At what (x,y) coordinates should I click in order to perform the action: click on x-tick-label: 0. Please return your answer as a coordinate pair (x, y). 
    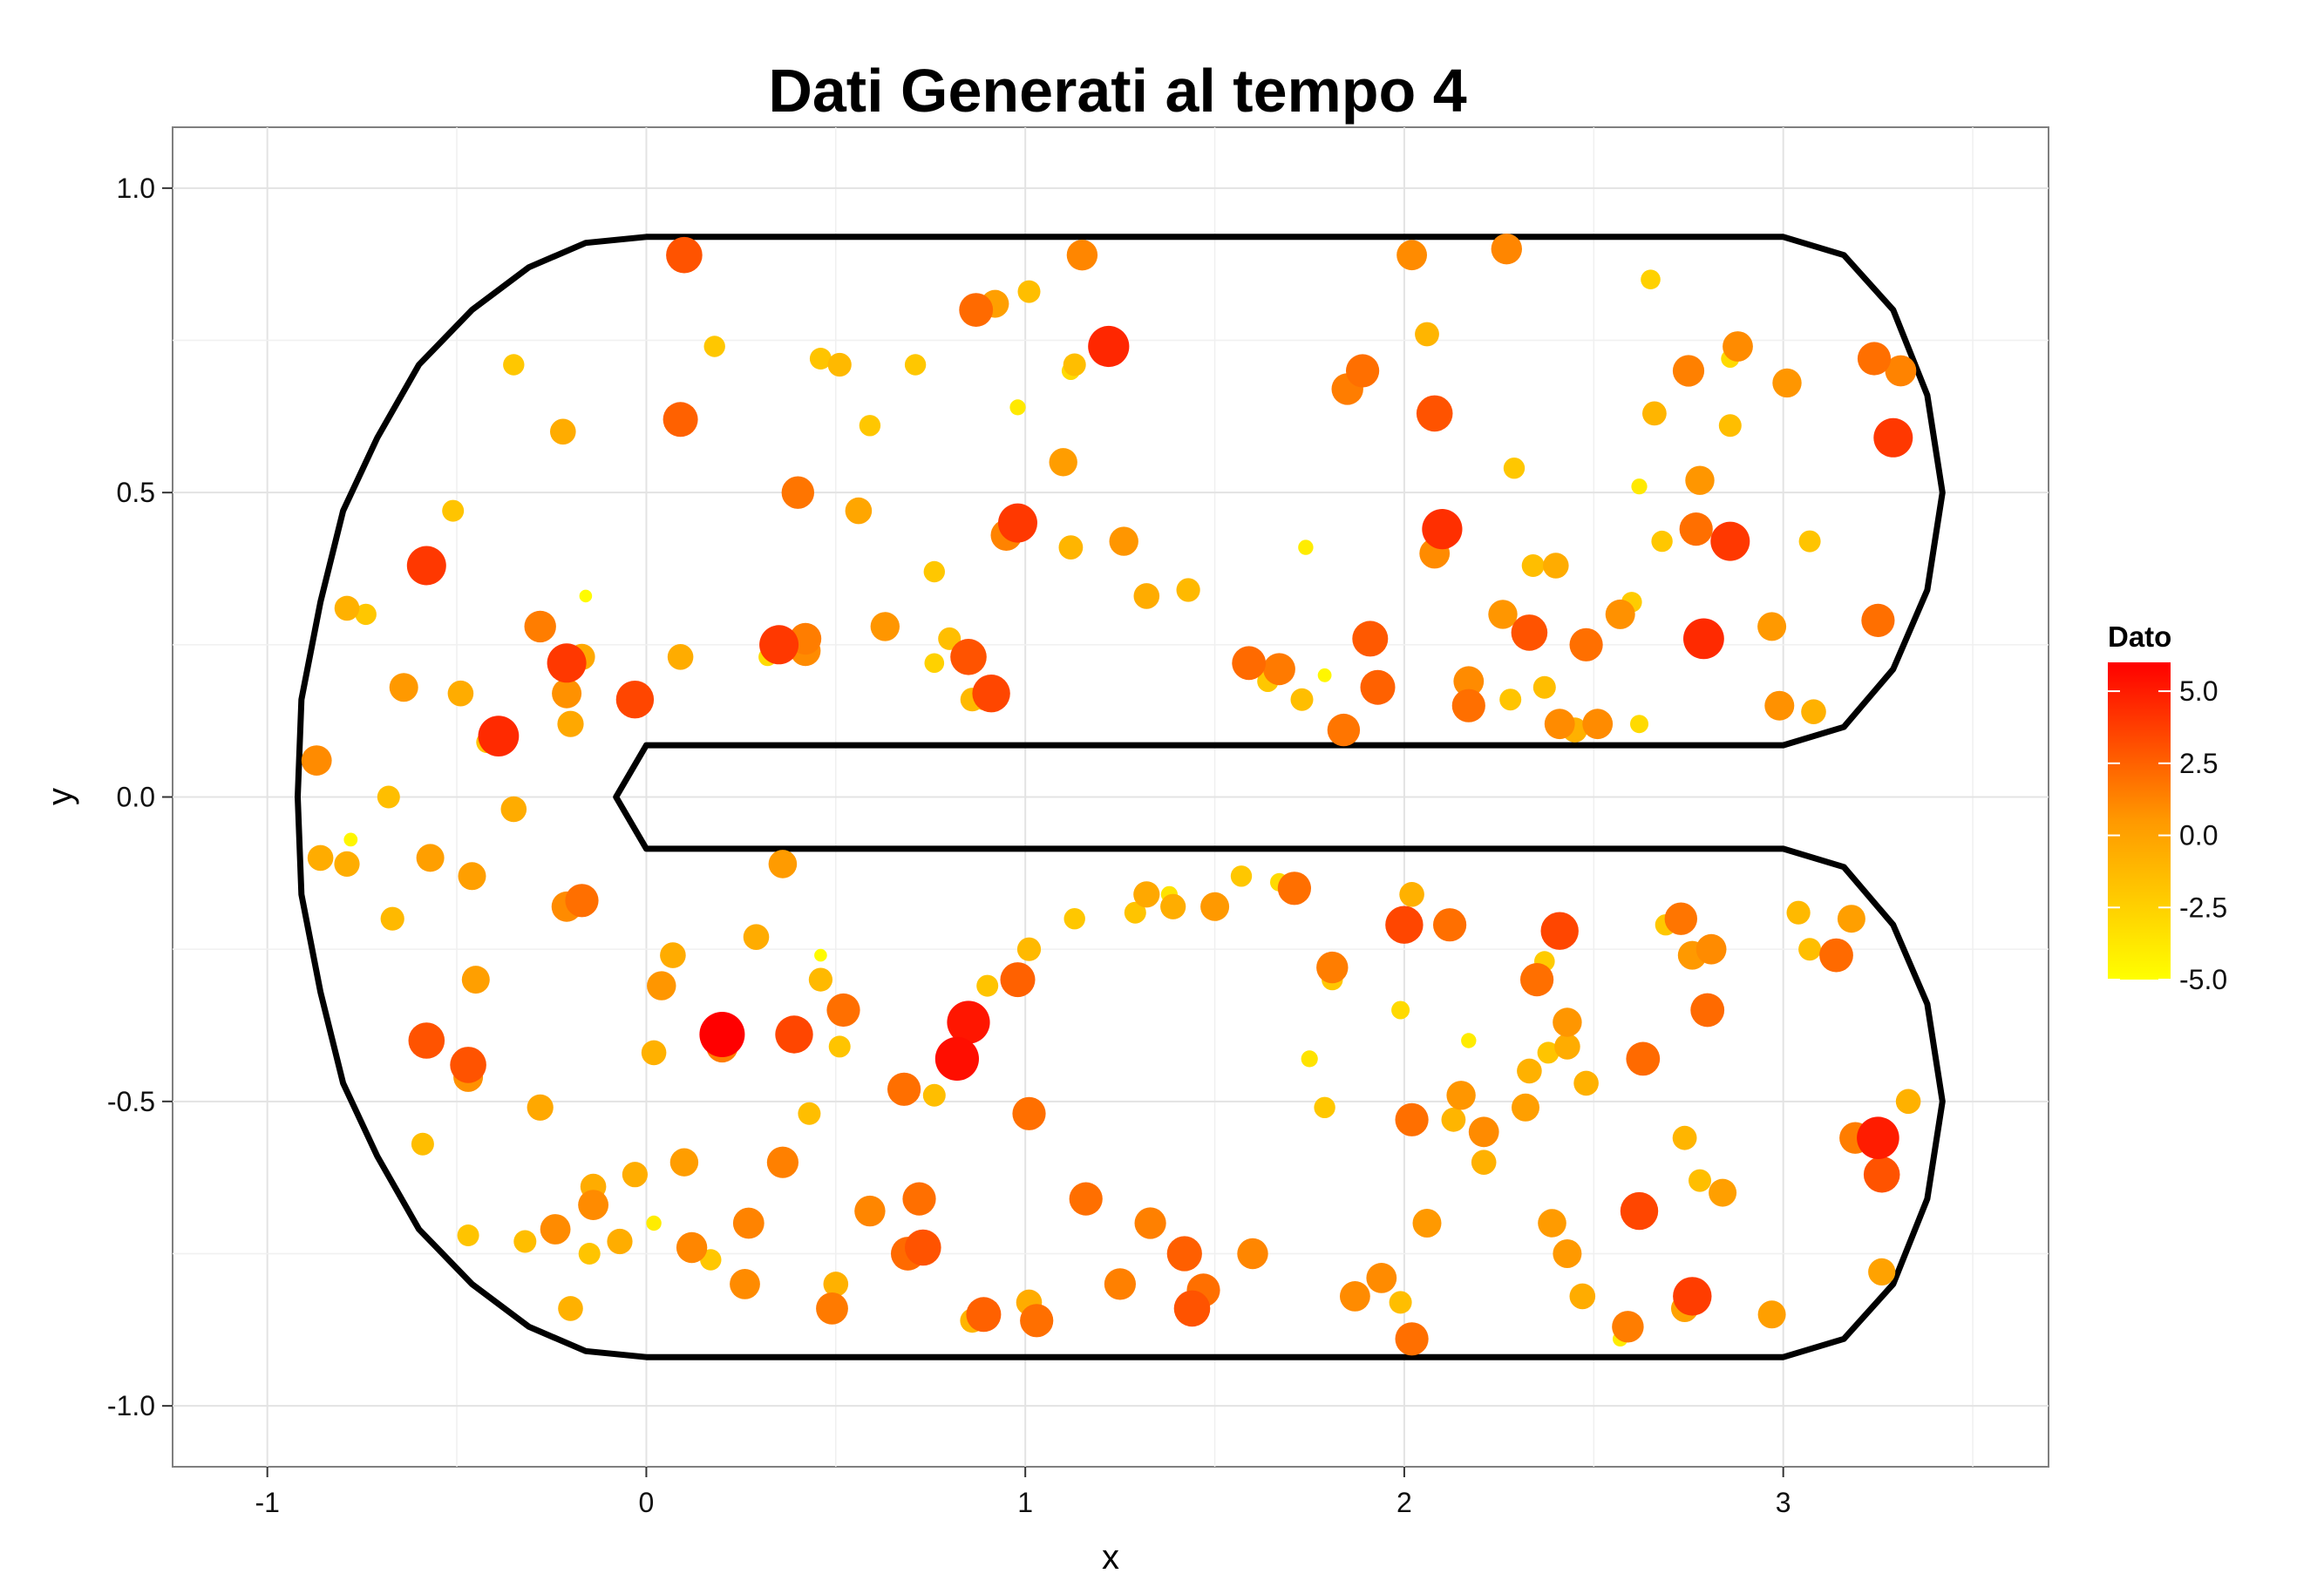
    Looking at the image, I should click on (647, 1503).